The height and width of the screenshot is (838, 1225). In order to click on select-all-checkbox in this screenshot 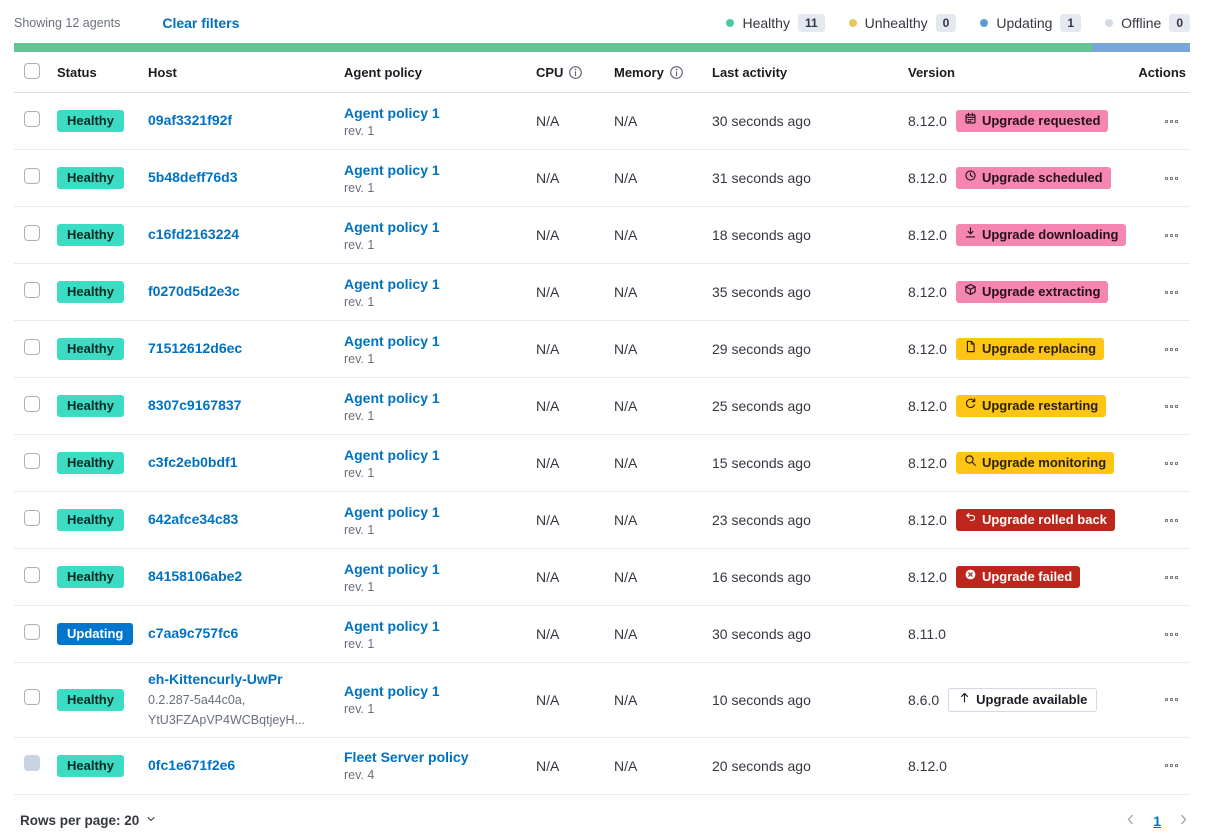, I will do `click(32, 70)`.